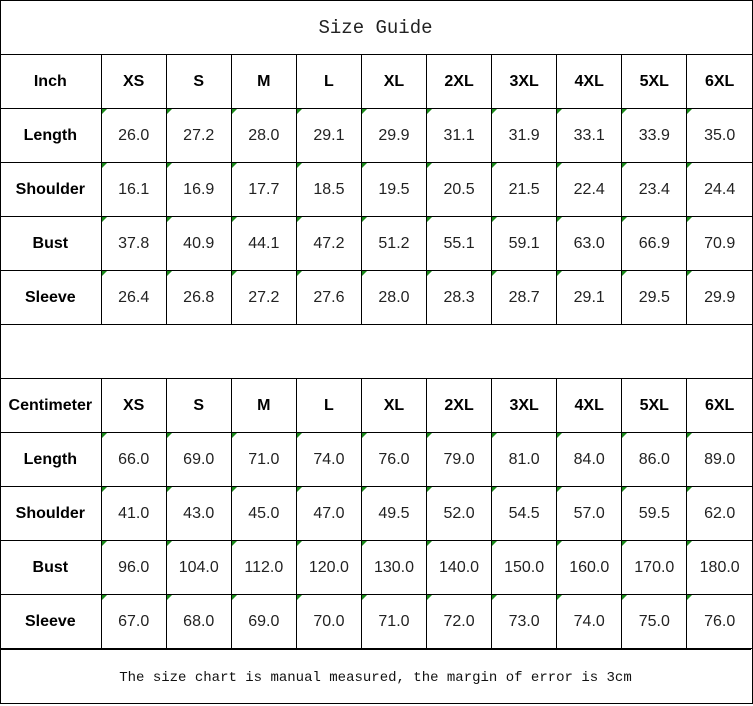  I want to click on measurement-value: 20.5, so click(459, 189).